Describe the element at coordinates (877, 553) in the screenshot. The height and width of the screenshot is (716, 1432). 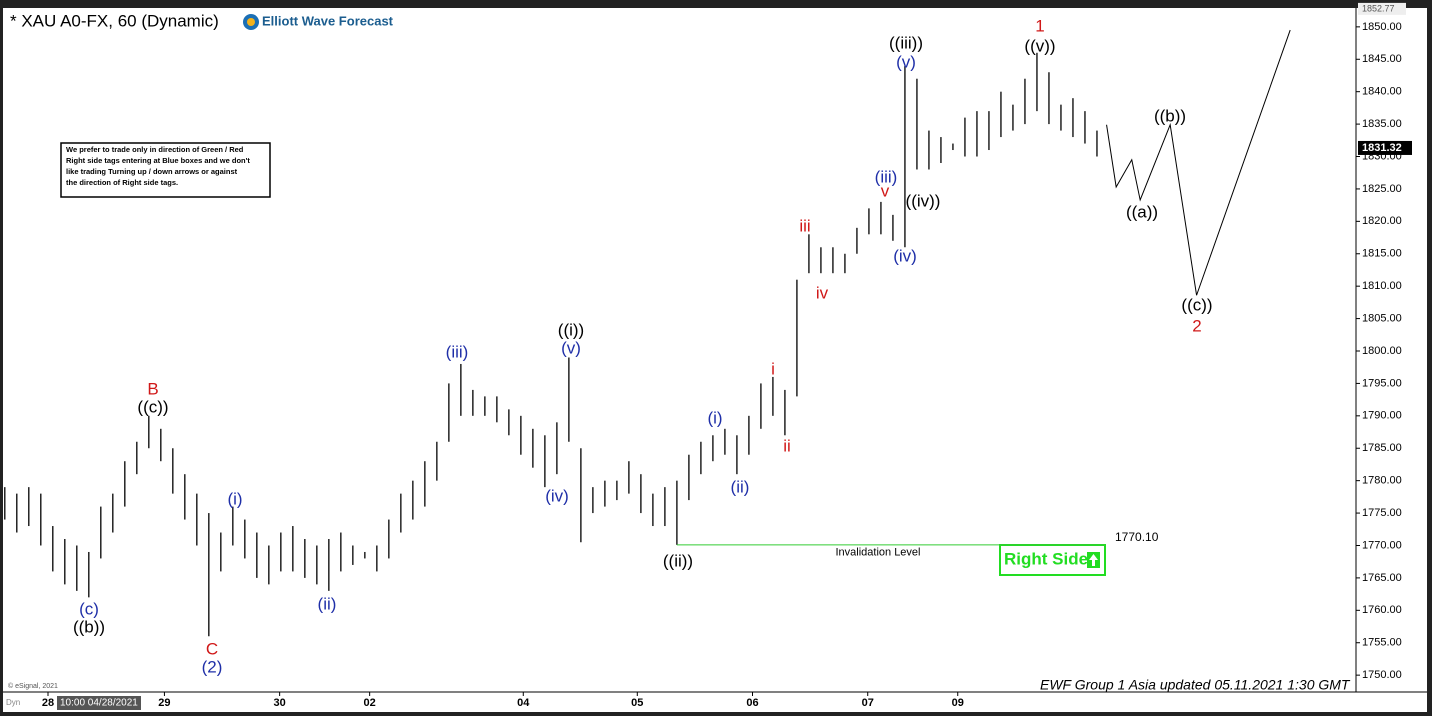
I see `invalidation-text: Invalidation Level` at that location.